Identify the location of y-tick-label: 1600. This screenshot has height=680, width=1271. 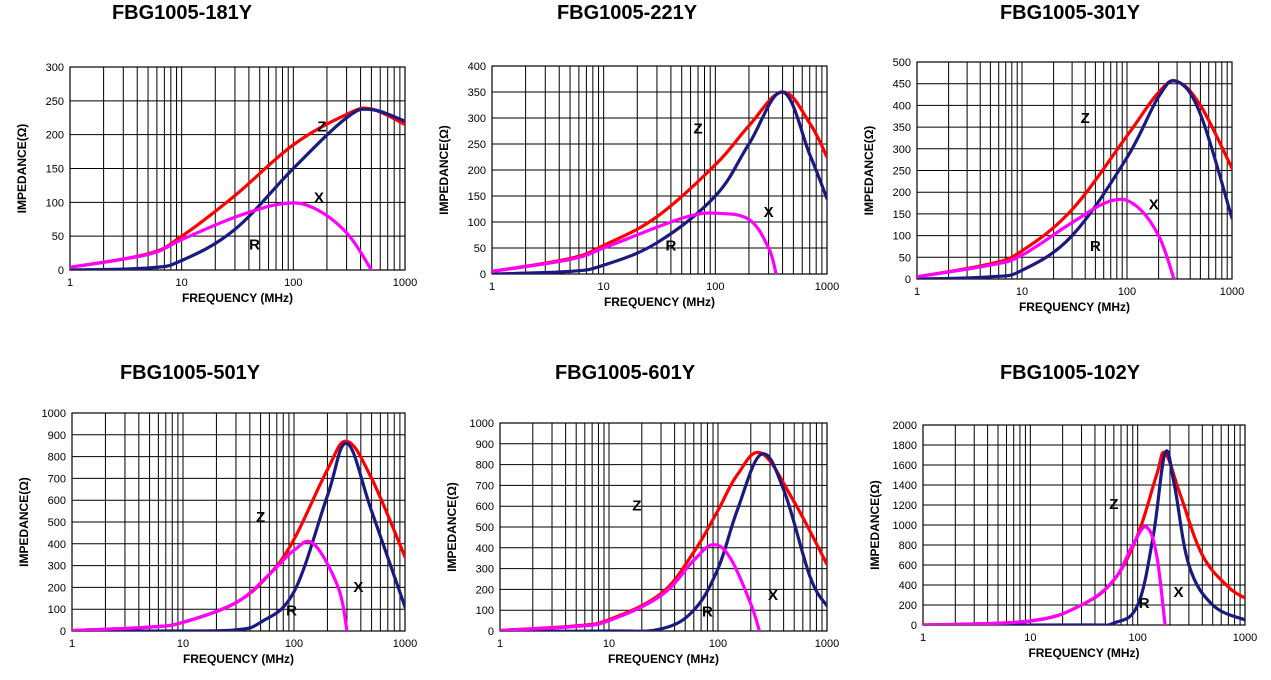
(905, 466).